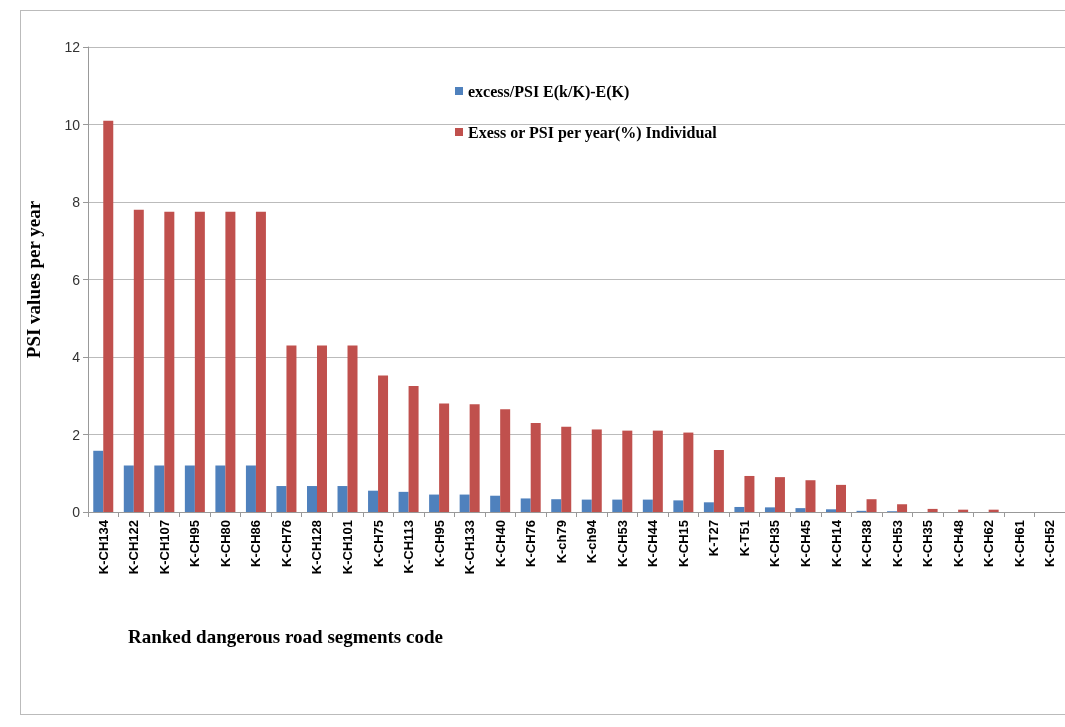 This screenshot has width=1065, height=727. I want to click on x-tick-label: K-CH122, so click(134, 547).